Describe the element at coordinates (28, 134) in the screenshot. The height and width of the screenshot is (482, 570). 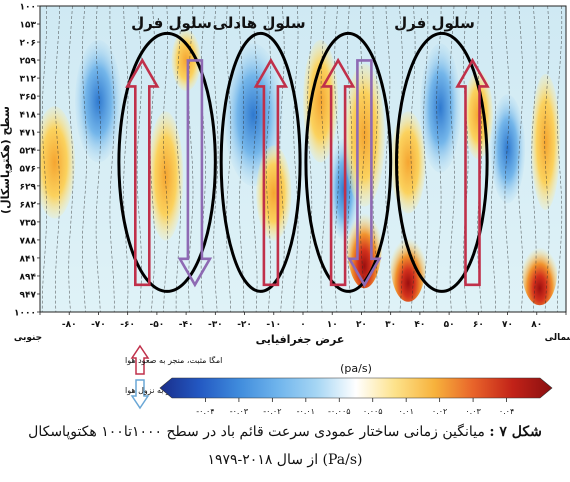
I see `y-tick-label: ۴۷۱` at that location.